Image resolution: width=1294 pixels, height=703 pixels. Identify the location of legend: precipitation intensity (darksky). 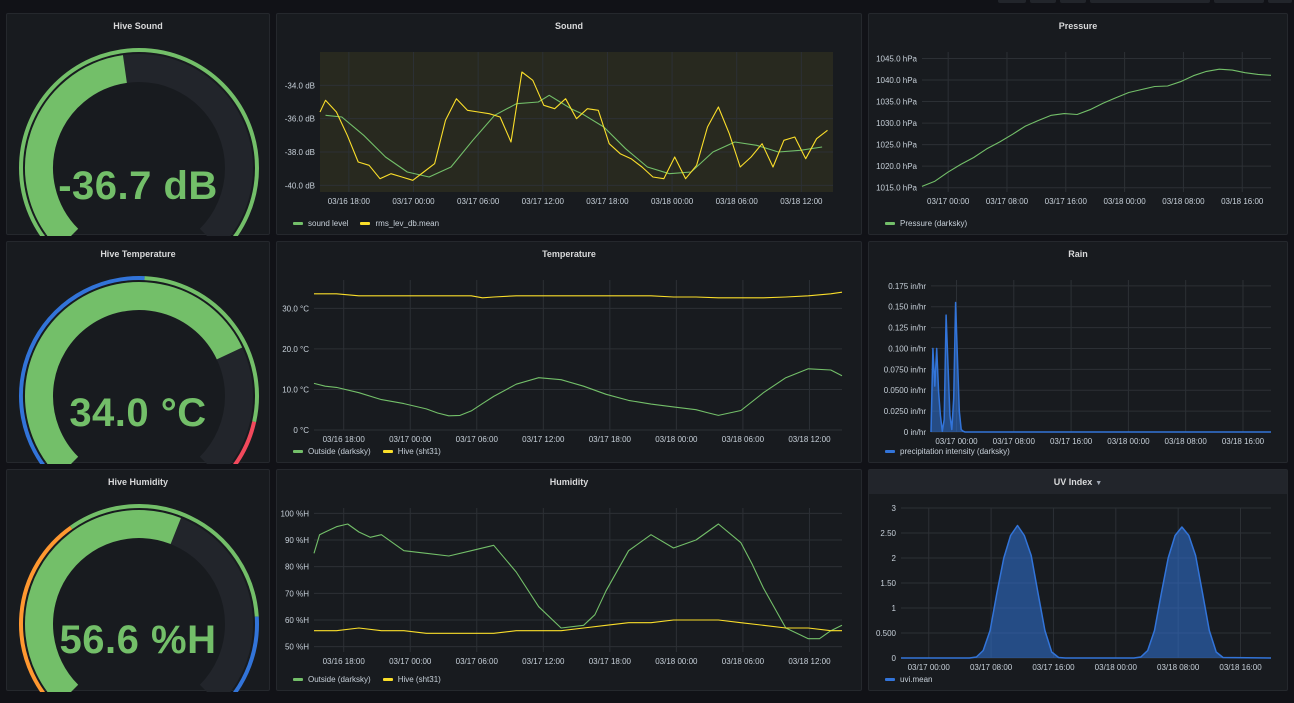
(947, 451).